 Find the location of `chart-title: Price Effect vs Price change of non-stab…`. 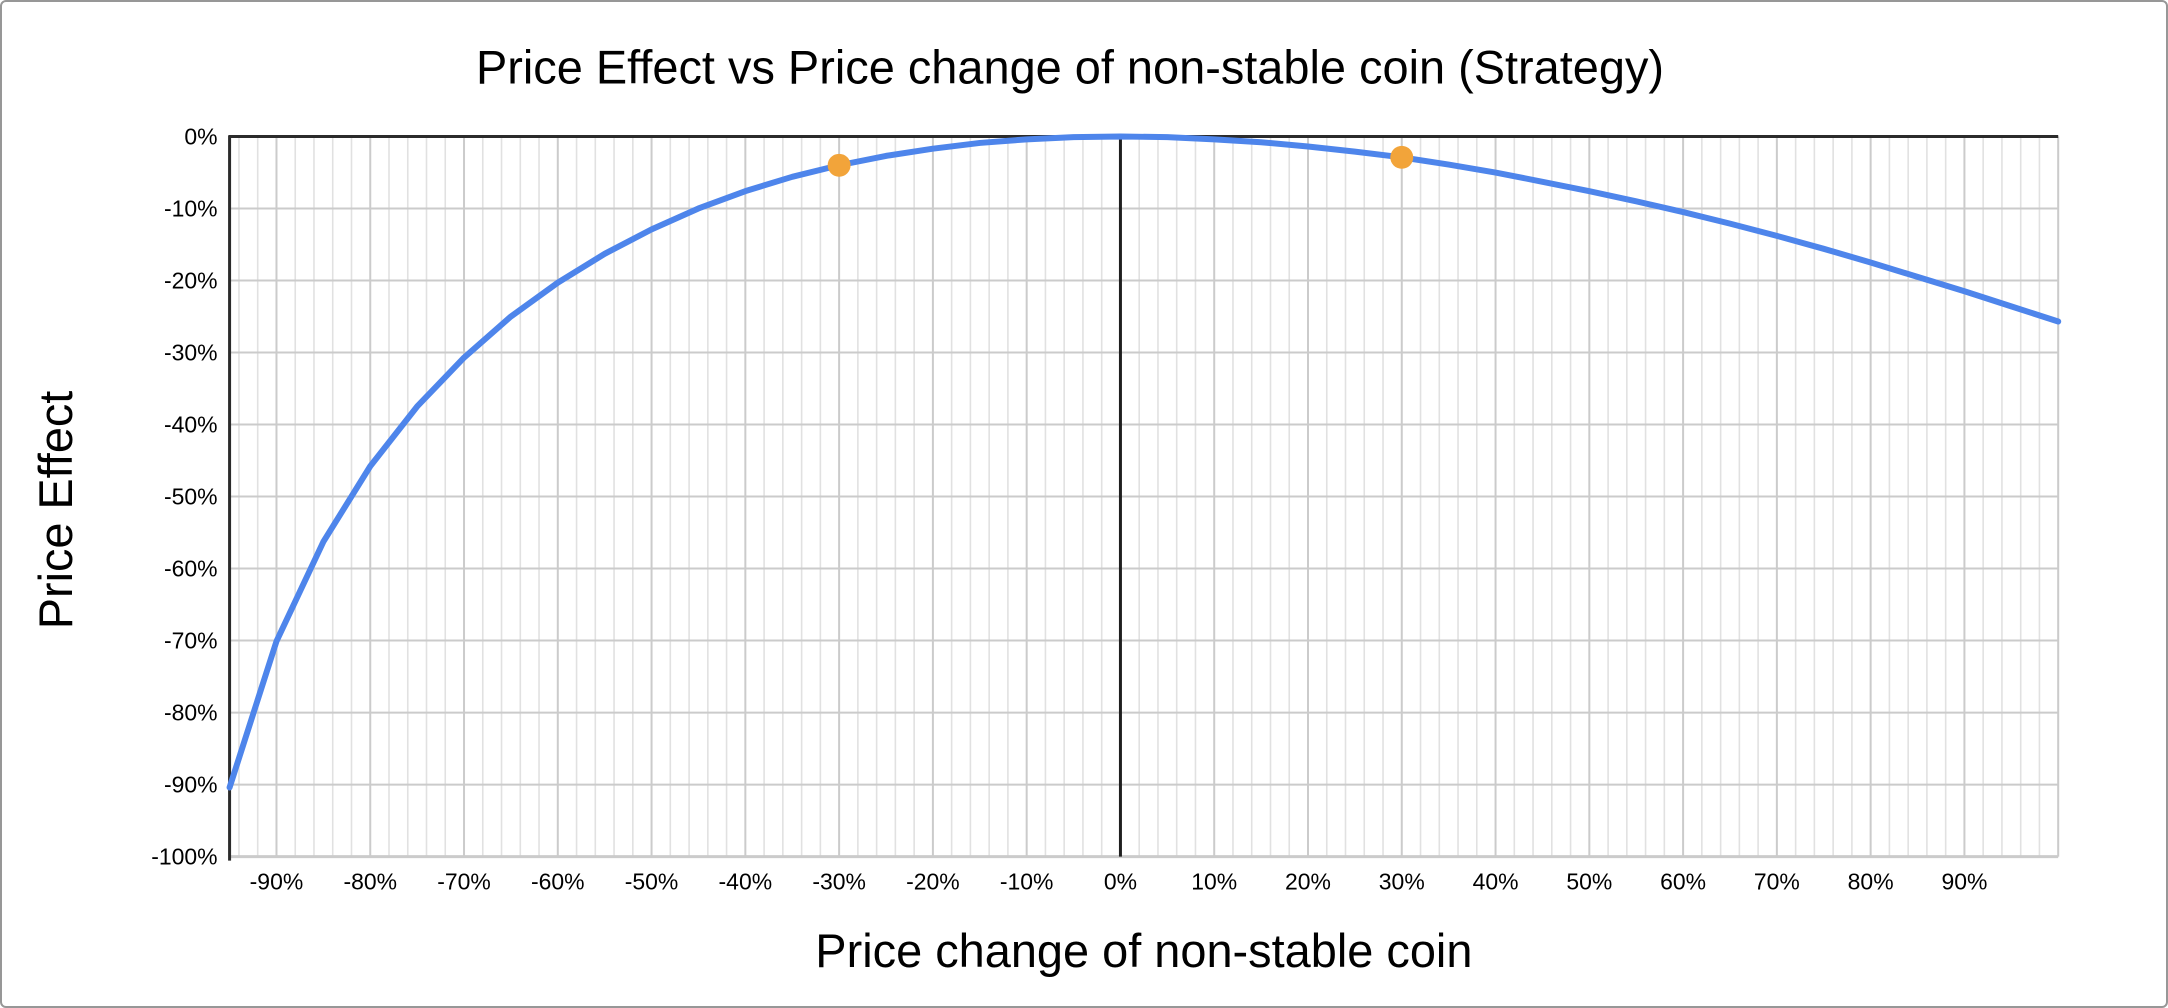

chart-title: Price Effect vs Price change of non-stab… is located at coordinates (1070, 68).